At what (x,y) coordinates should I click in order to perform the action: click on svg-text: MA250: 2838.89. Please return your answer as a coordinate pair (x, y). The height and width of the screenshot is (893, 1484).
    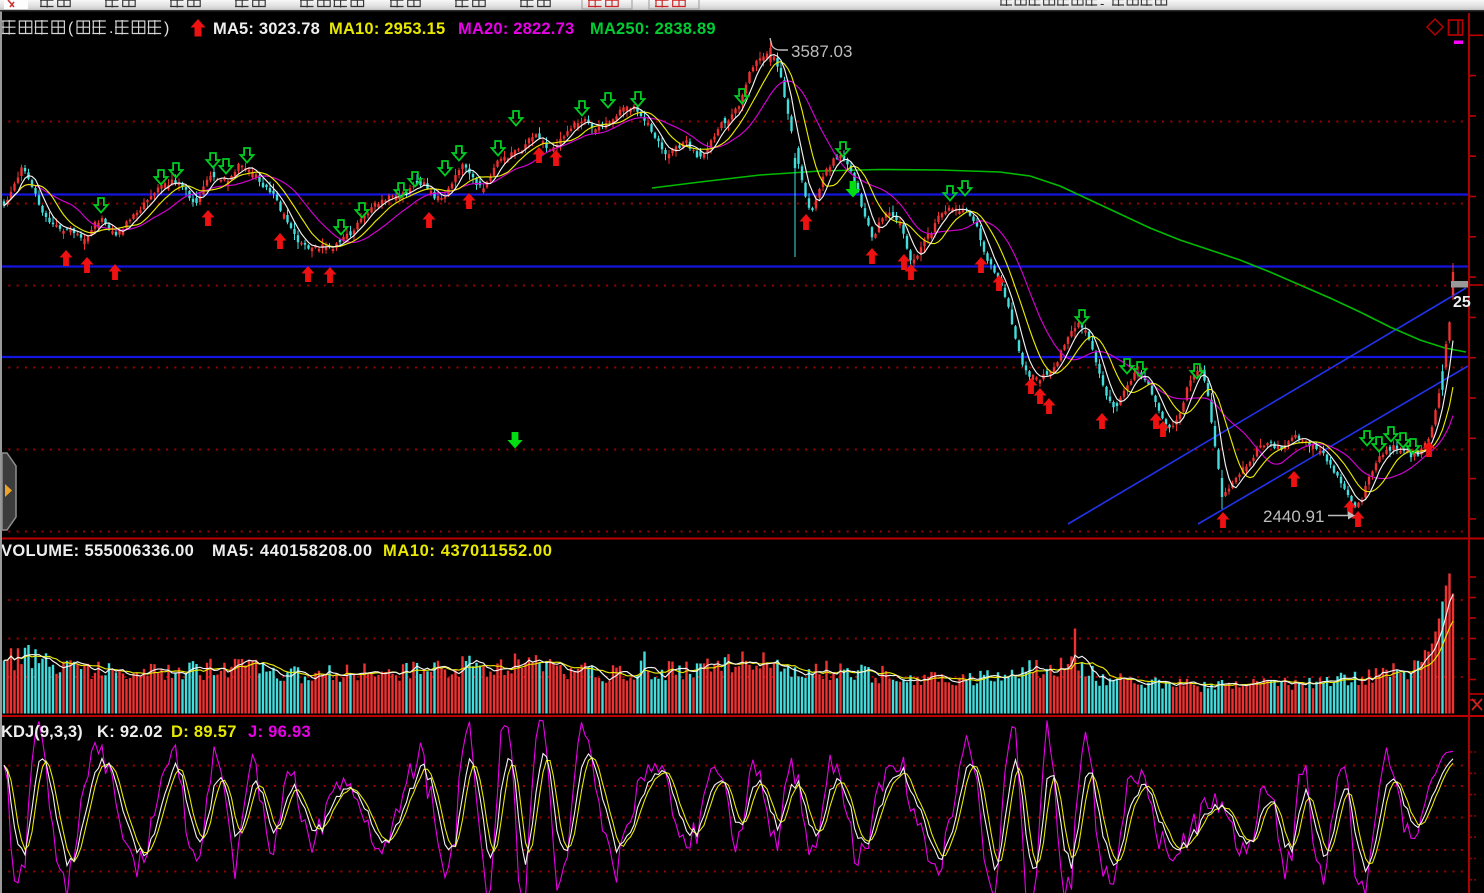
    Looking at the image, I should click on (653, 29).